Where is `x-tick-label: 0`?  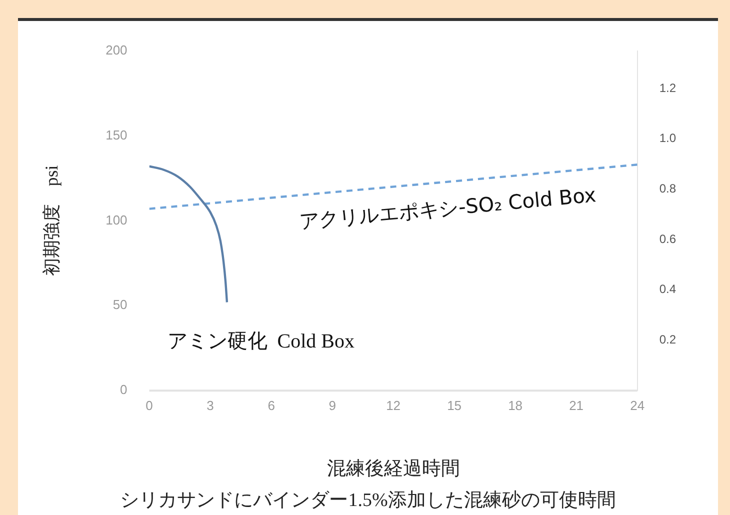
x-tick-label: 0 is located at coordinates (149, 405).